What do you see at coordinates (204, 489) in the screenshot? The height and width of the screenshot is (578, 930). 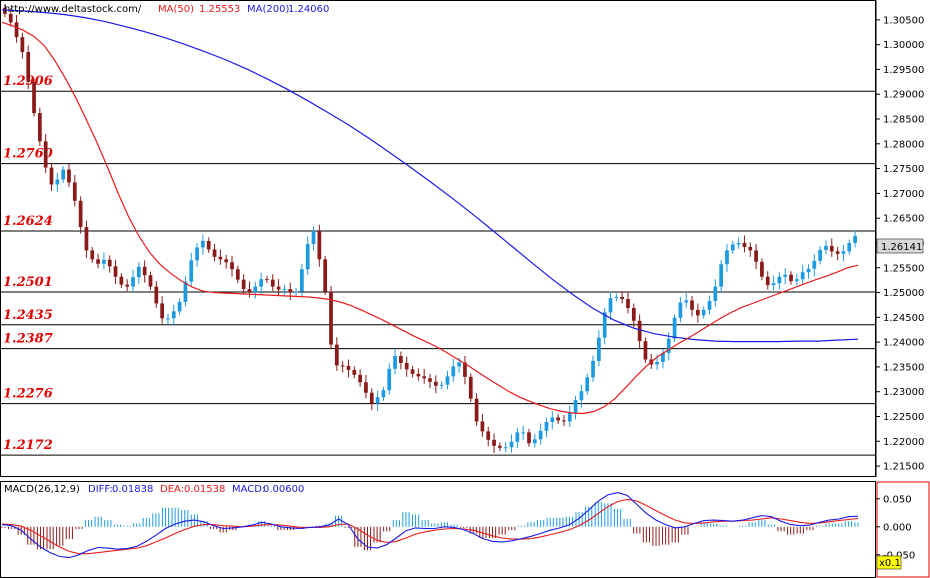 I see `macd-dea-value: 0.01538` at bounding box center [204, 489].